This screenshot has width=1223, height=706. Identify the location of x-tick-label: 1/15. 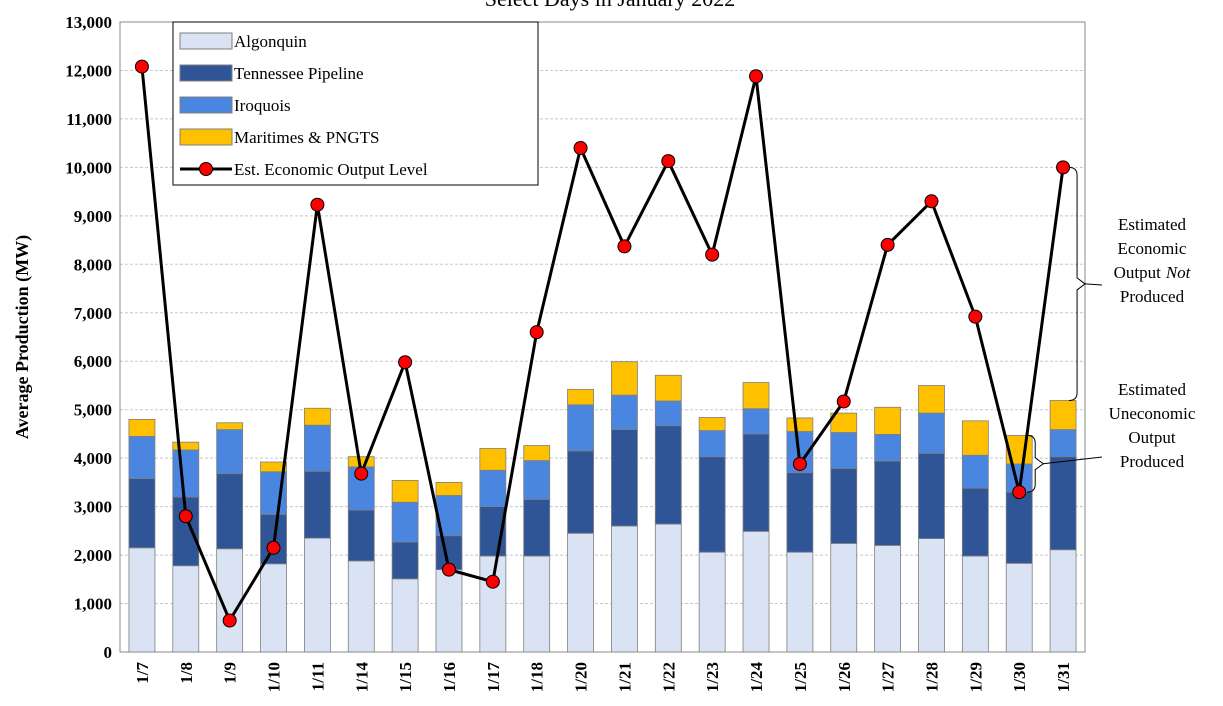
(405, 677).